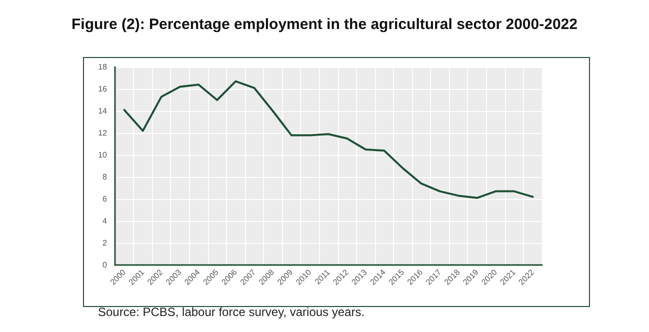 This screenshot has width=649, height=332. What do you see at coordinates (103, 155) in the screenshot?
I see `y-tick-label: 10` at bounding box center [103, 155].